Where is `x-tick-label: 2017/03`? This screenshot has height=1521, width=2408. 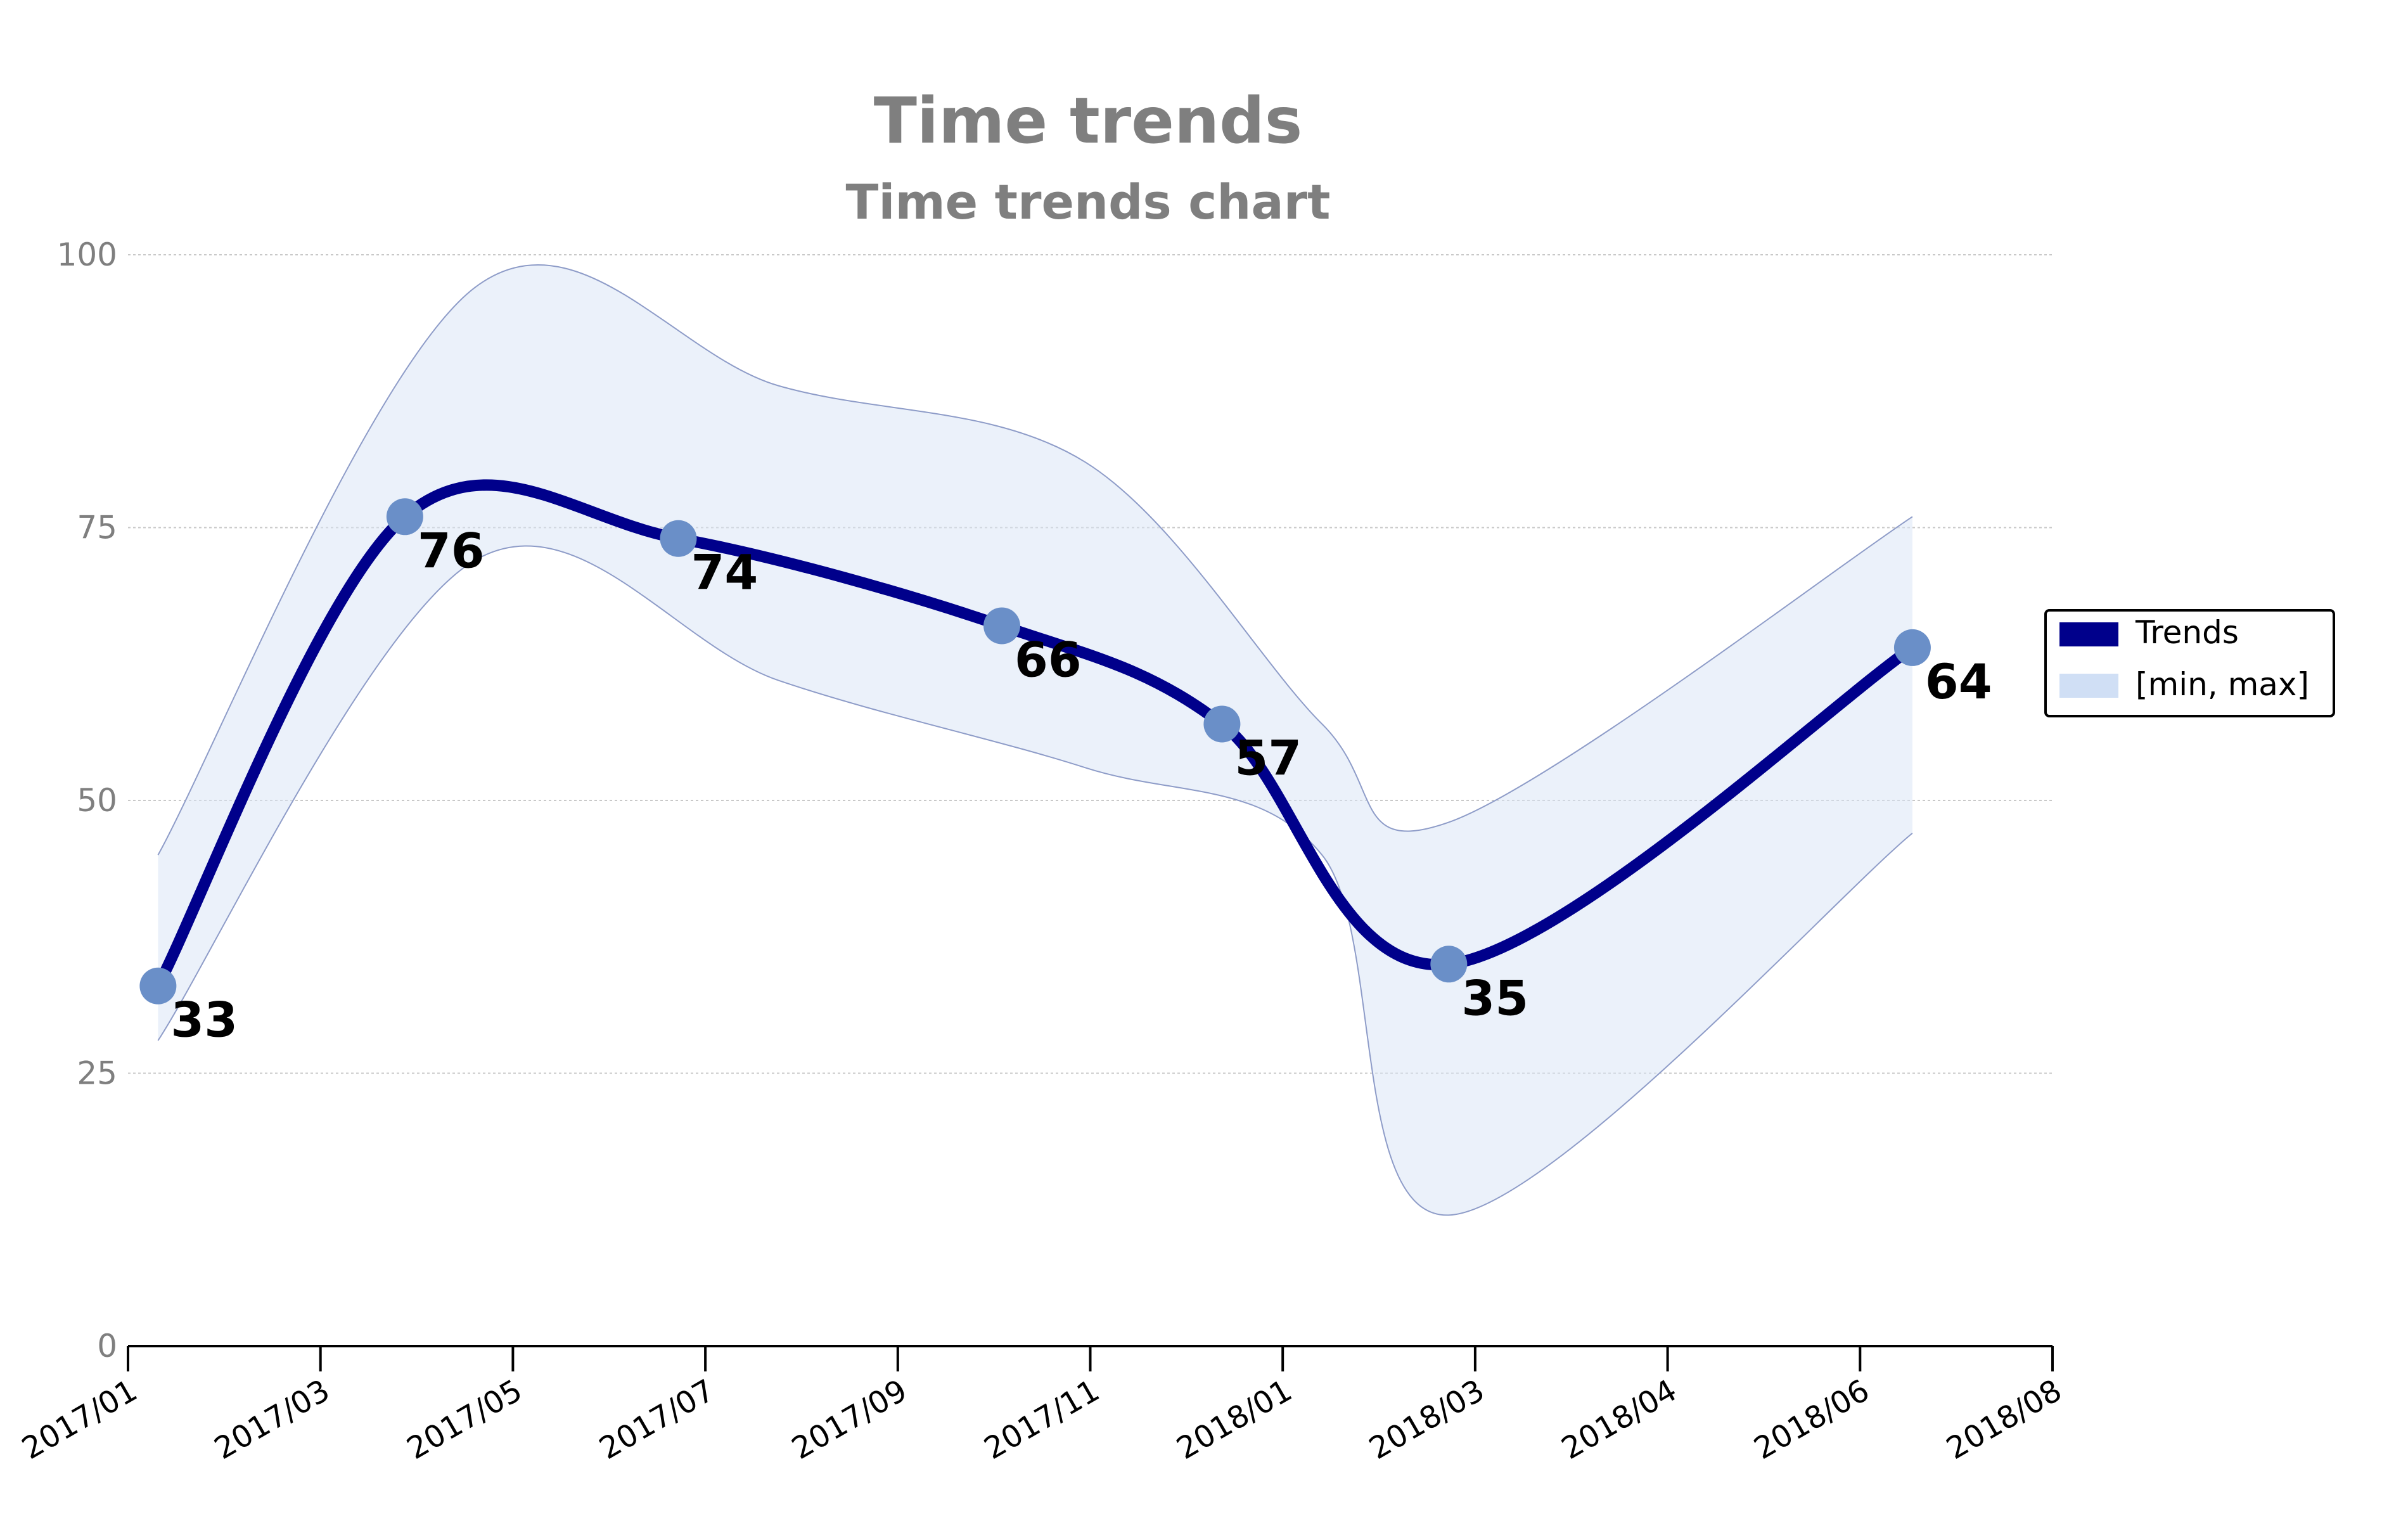 x-tick-label: 2017/03 is located at coordinates (272, 1419).